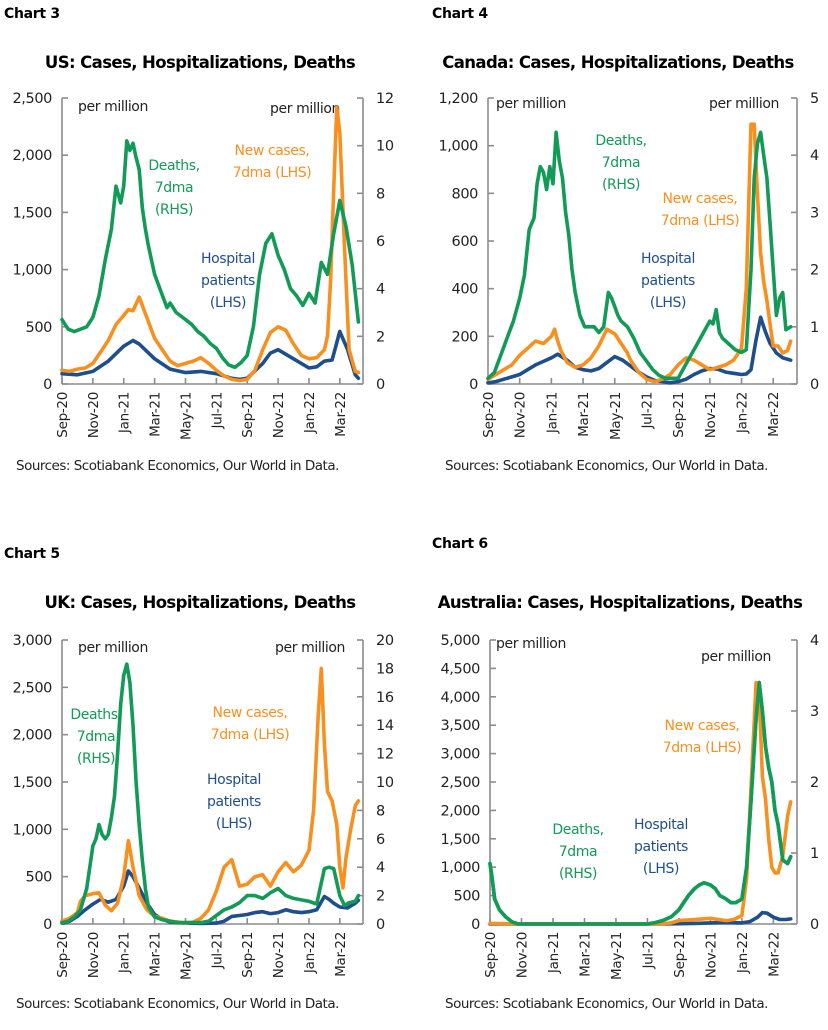  I want to click on left-tick-label: 500, so click(39, 878).